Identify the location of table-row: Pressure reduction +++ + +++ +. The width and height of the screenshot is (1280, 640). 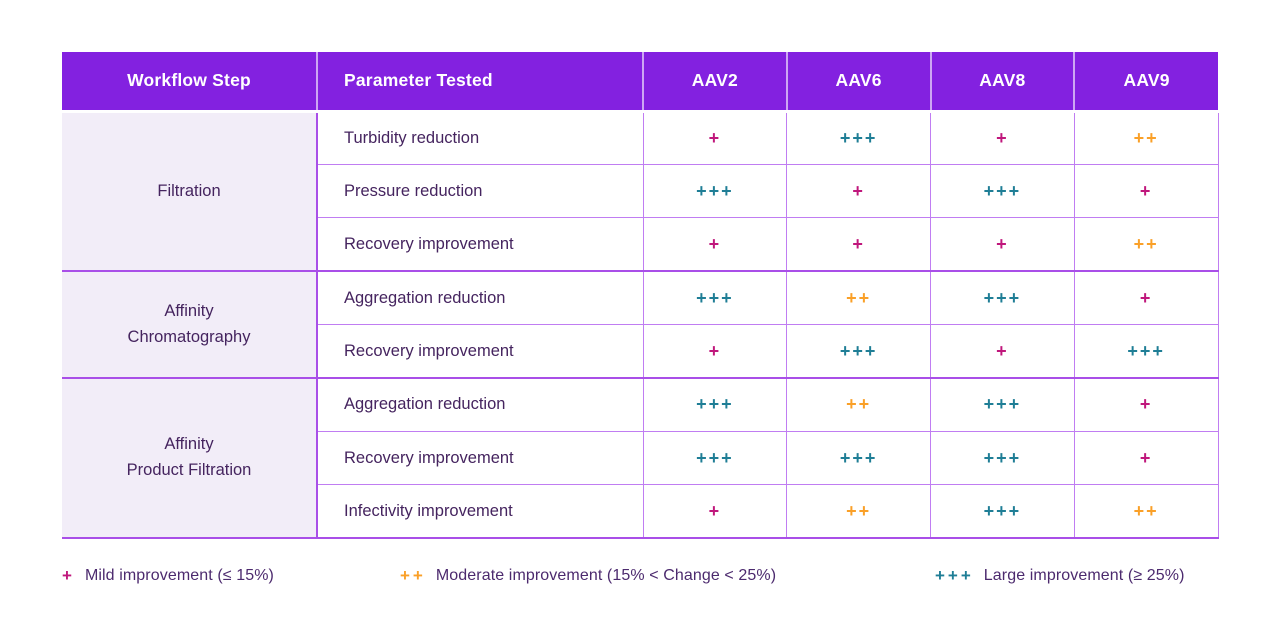
(640, 191).